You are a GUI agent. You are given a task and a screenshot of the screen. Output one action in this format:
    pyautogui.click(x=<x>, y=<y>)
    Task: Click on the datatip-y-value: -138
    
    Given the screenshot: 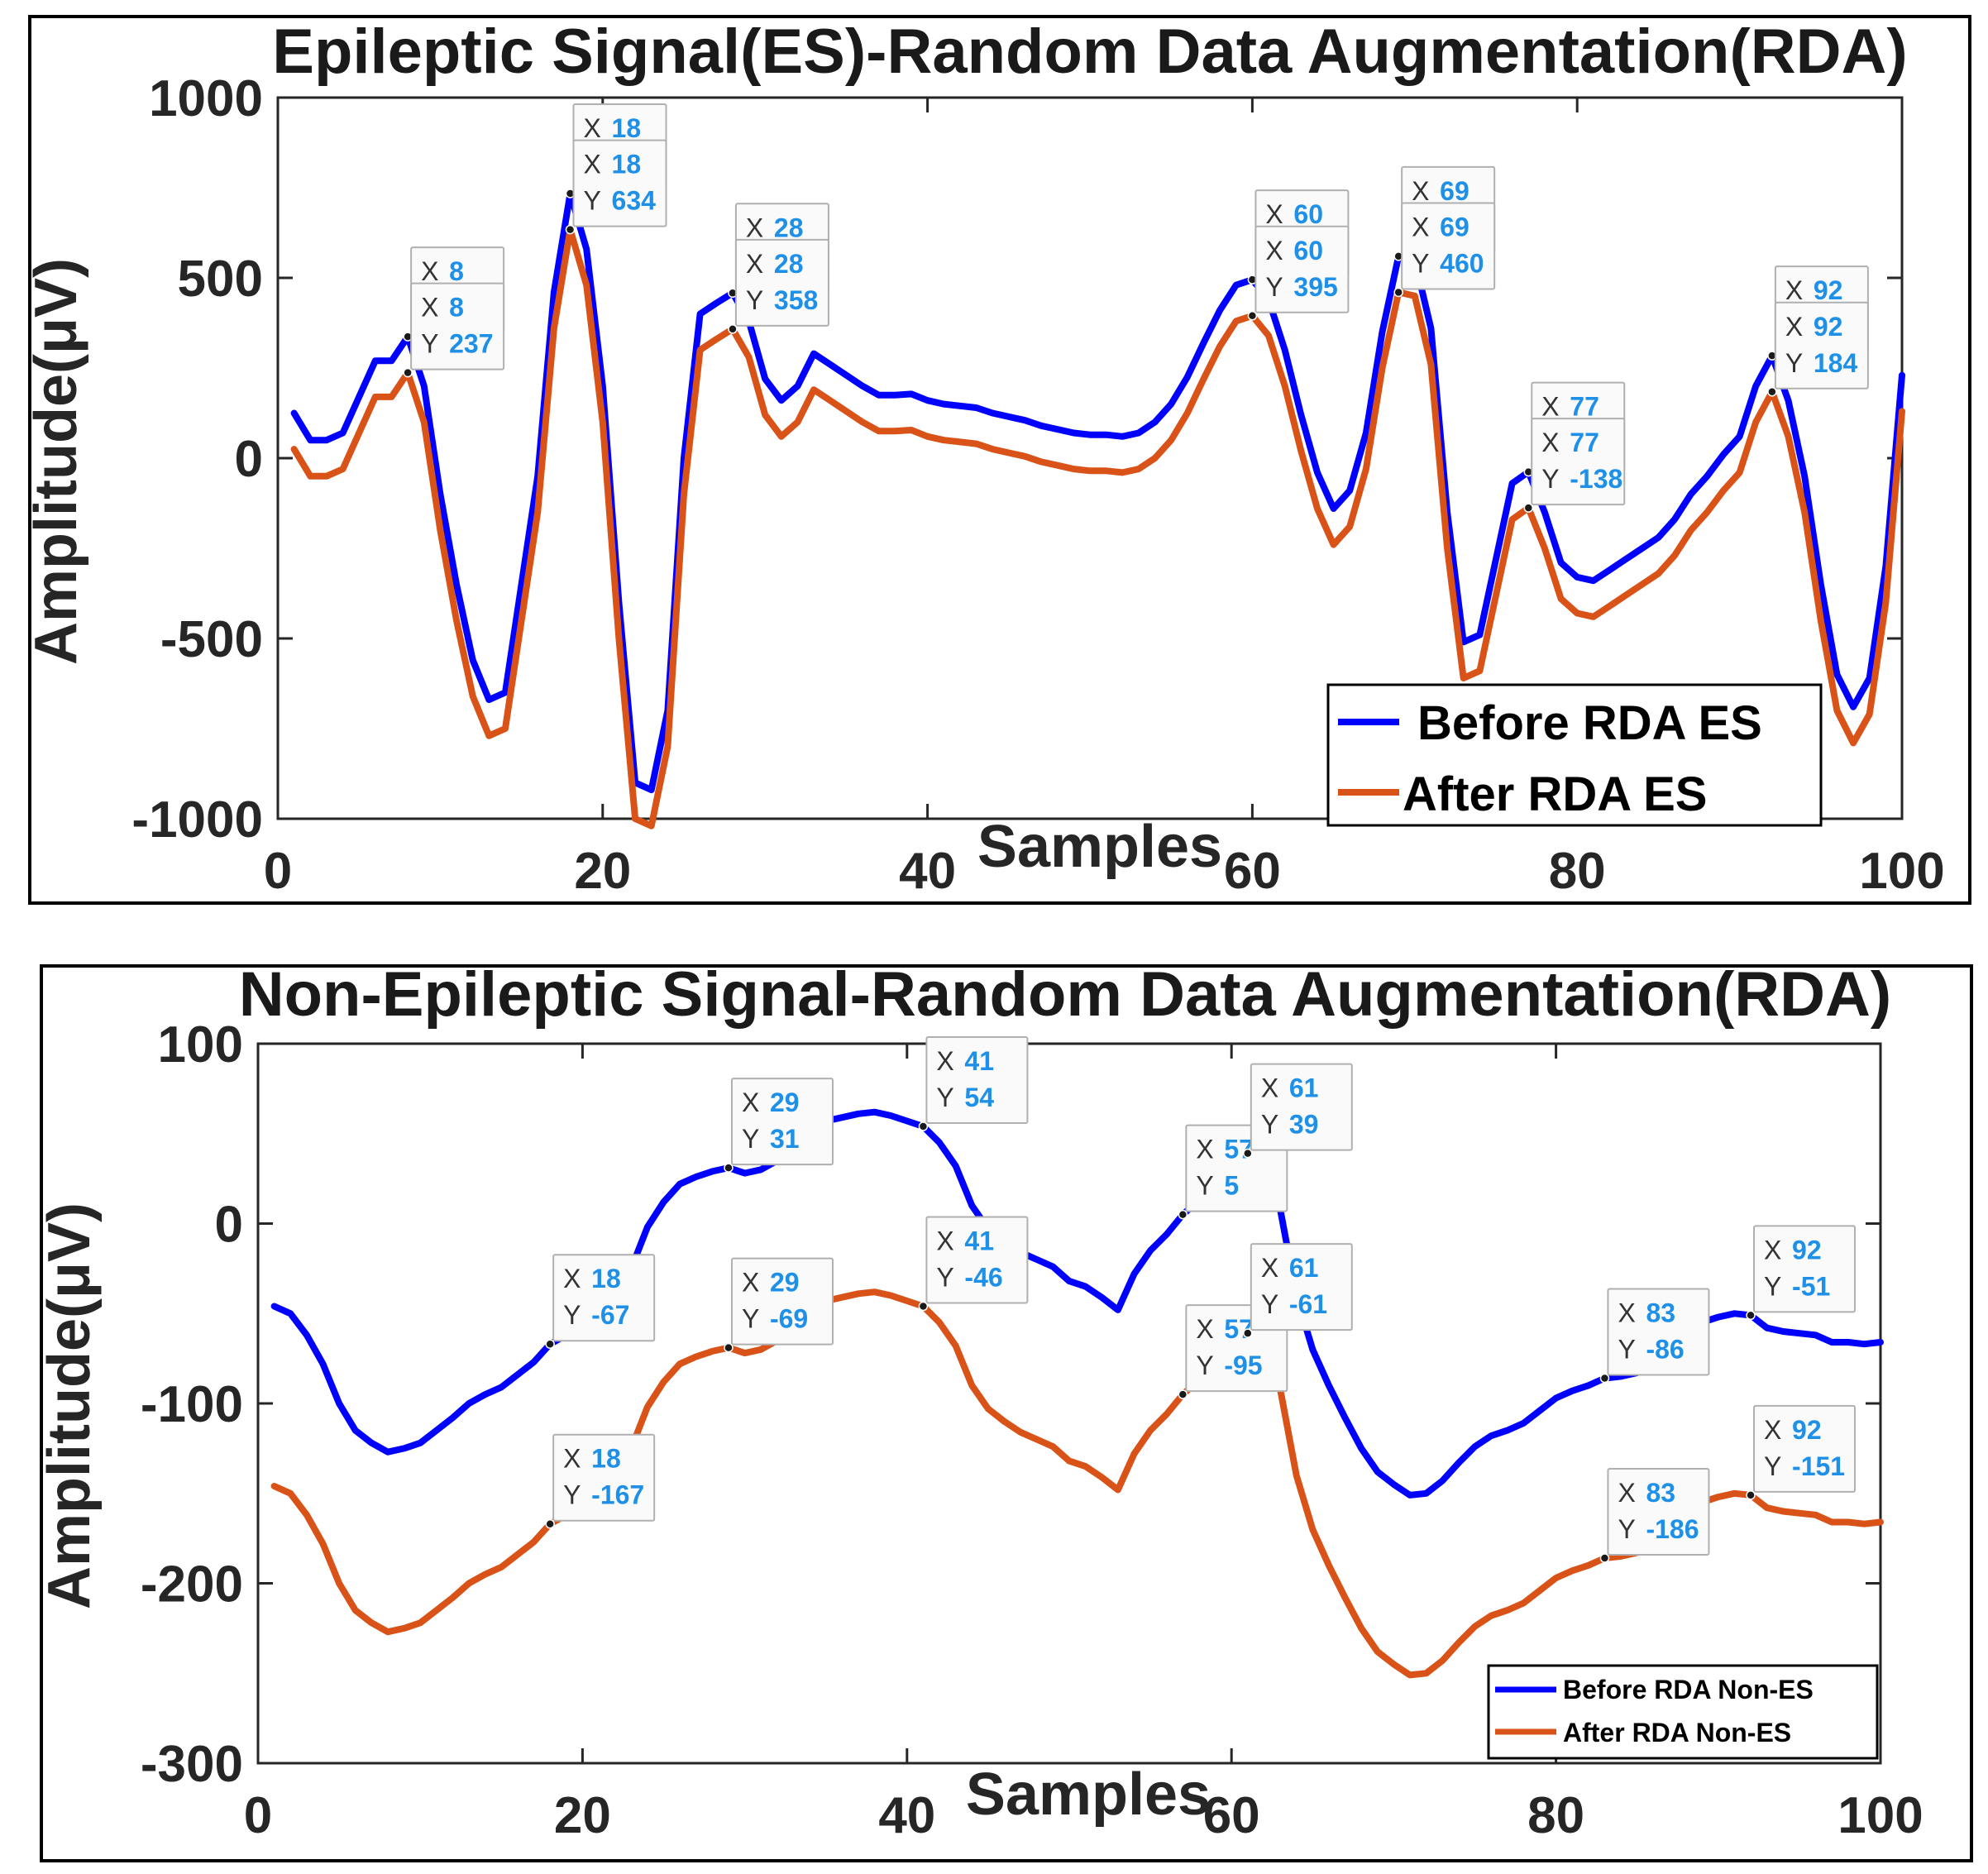 What is the action you would take?
    pyautogui.click(x=1596, y=479)
    